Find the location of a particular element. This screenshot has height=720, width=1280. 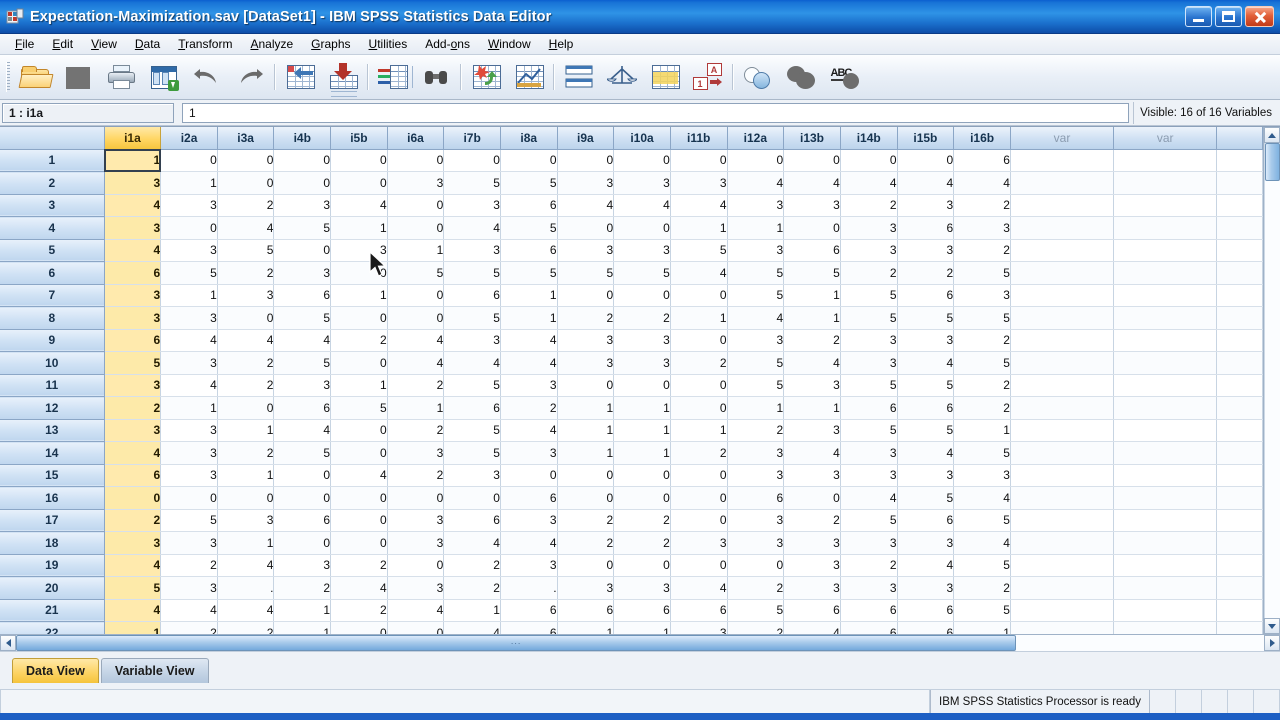

cell-value-input: 1 is located at coordinates (656, 112).